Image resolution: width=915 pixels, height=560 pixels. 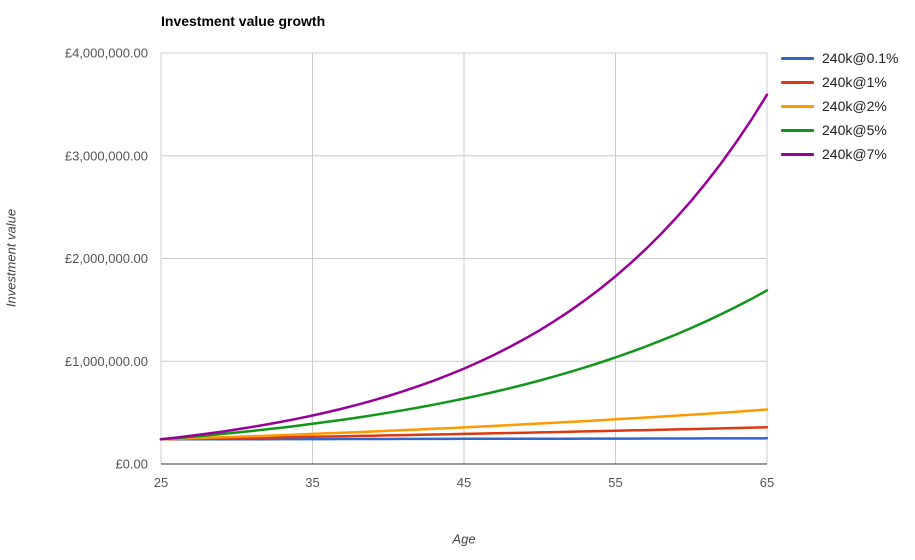 I want to click on legend-label: 240k@5%, so click(x=854, y=130).